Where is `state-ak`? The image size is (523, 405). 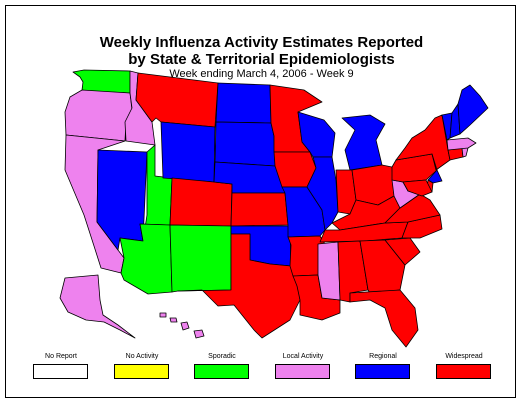
state-ak is located at coordinates (97, 306).